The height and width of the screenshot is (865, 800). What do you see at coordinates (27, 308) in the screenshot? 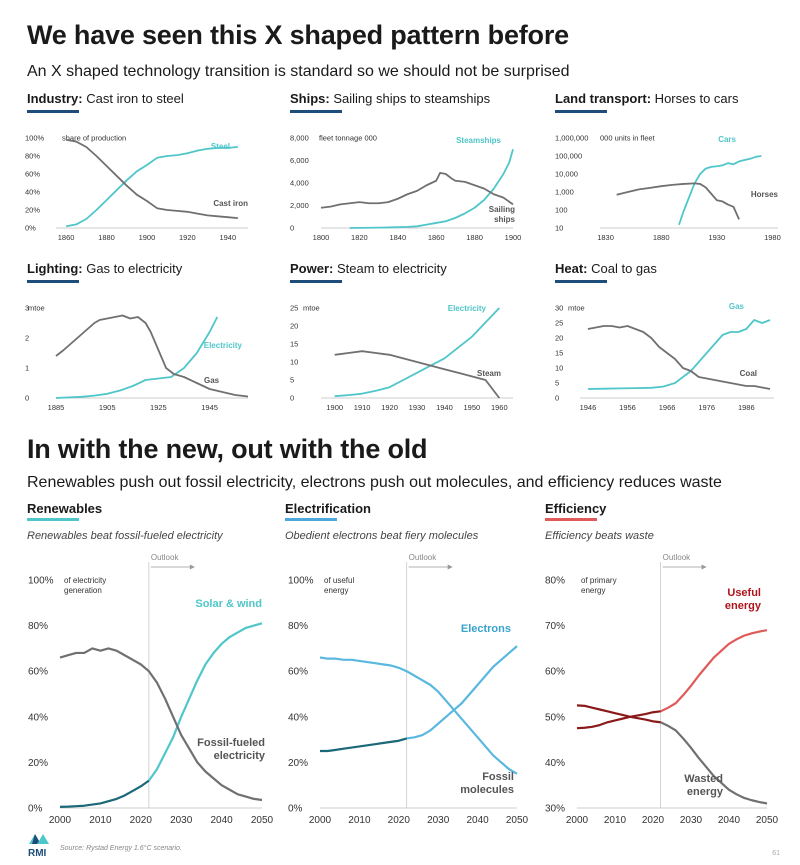
I see `y-tick-label: 3` at bounding box center [27, 308].